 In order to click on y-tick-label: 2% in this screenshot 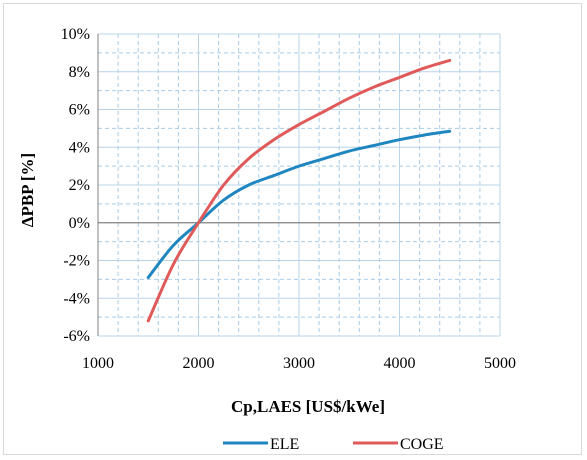, I will do `click(79, 185)`.